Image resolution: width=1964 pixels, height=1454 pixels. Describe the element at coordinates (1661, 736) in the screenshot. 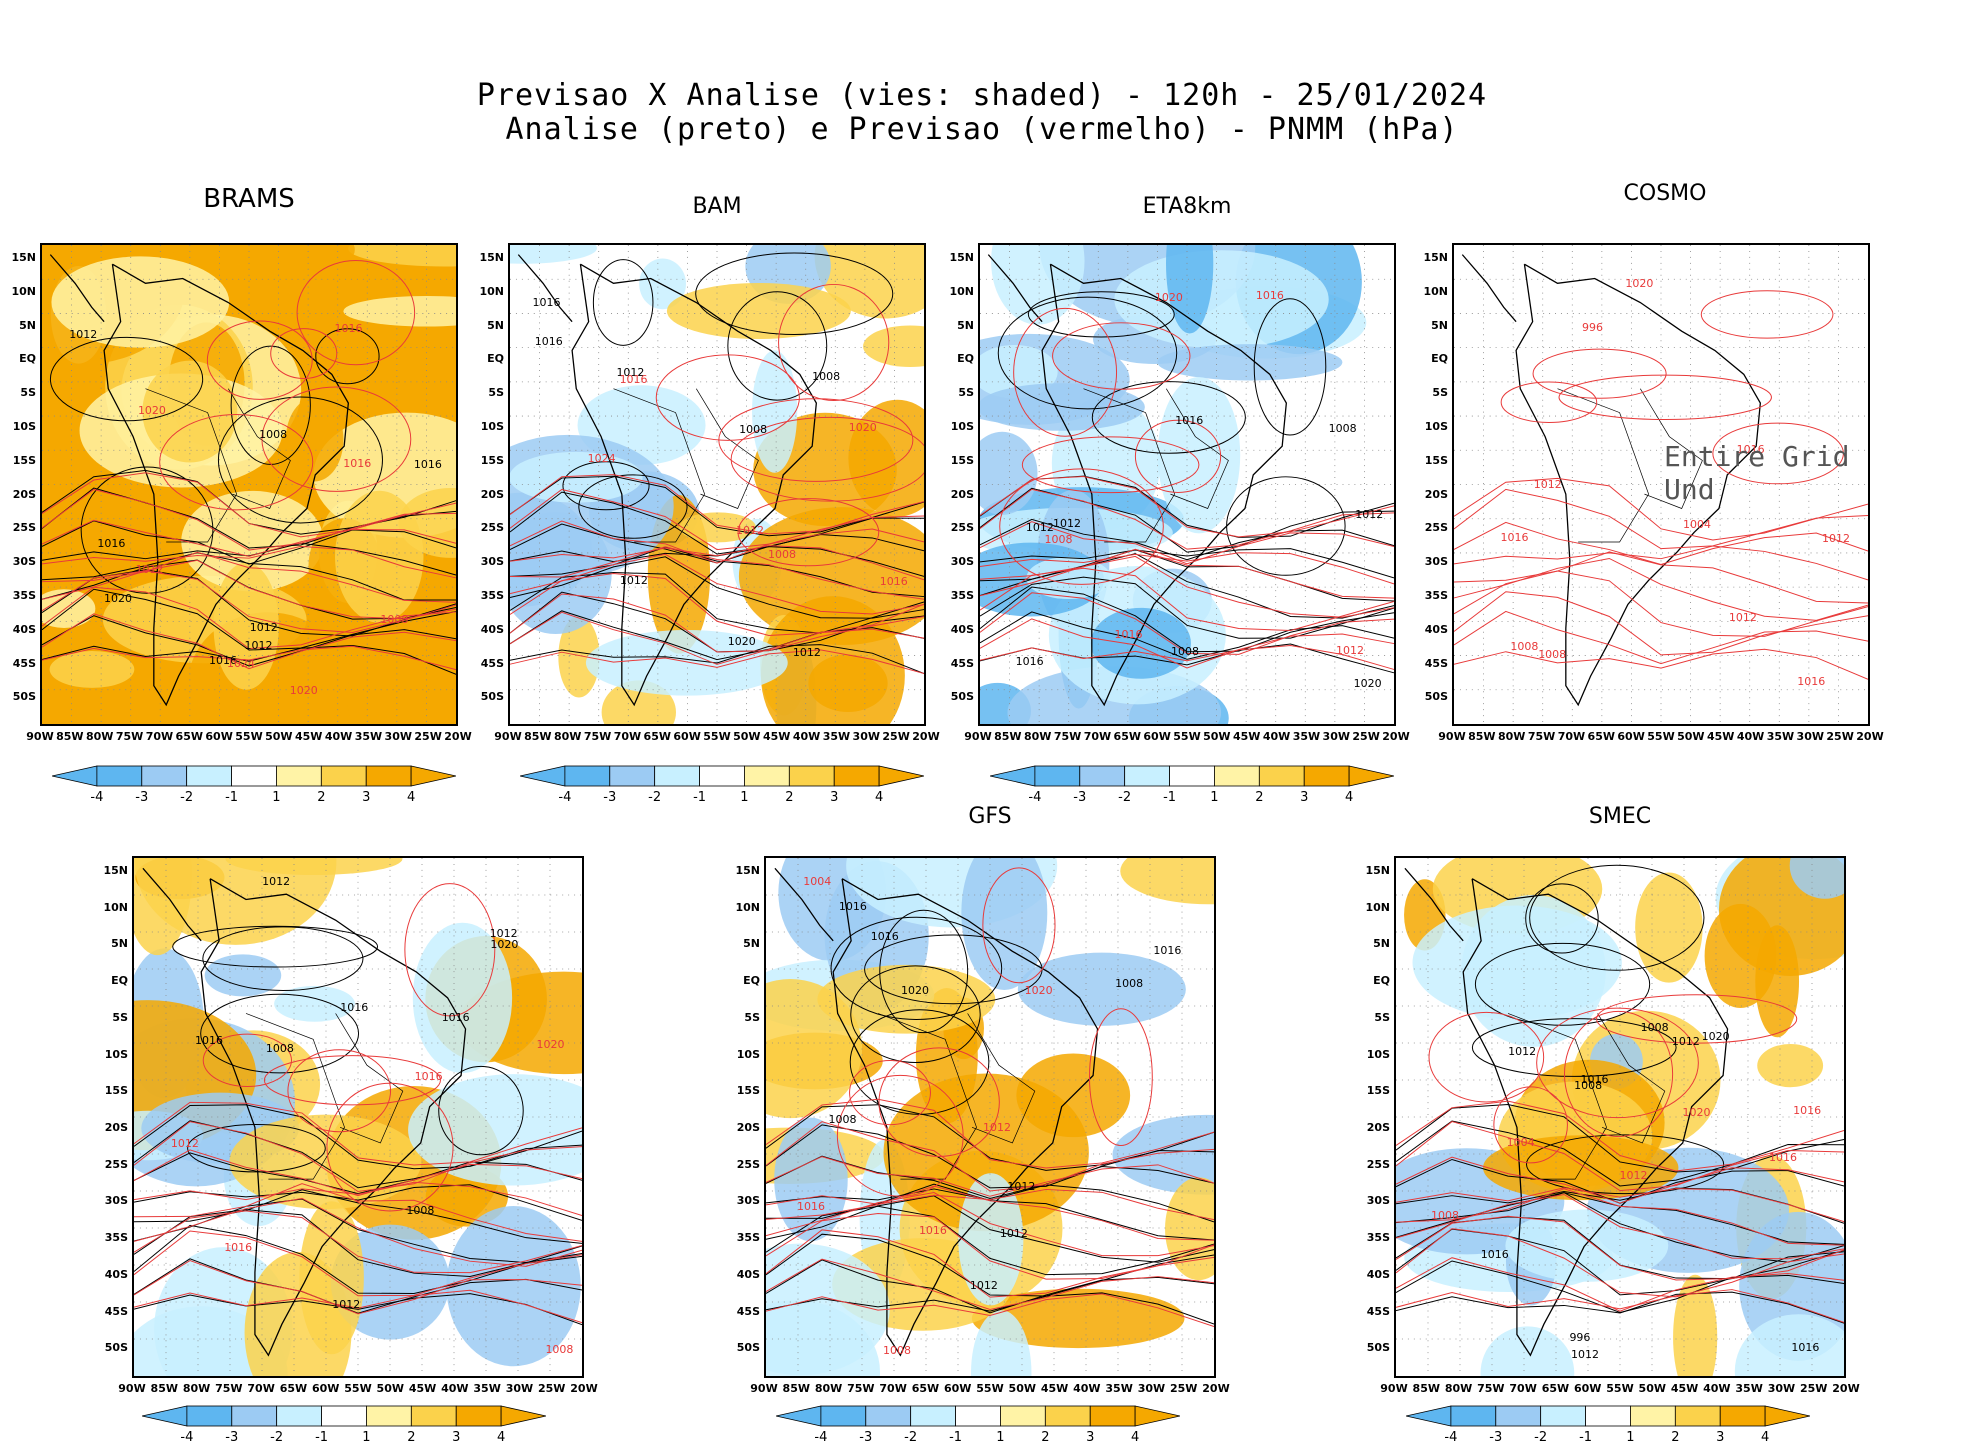

I see `lon-tick-label: 55W` at that location.